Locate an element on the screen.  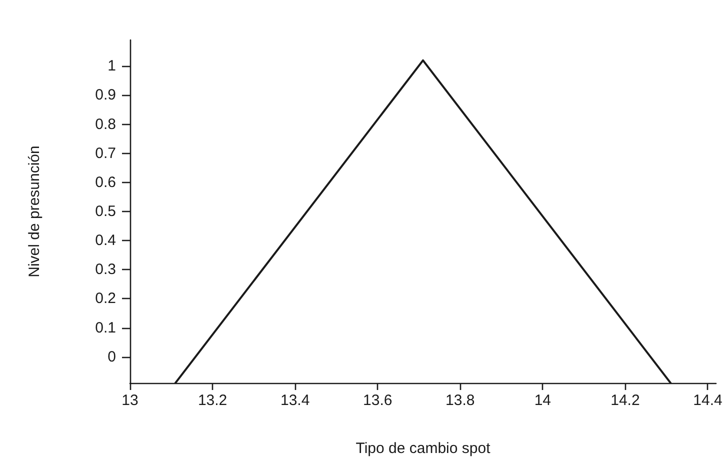
y-tick-label: 0.7 is located at coordinates (105, 153).